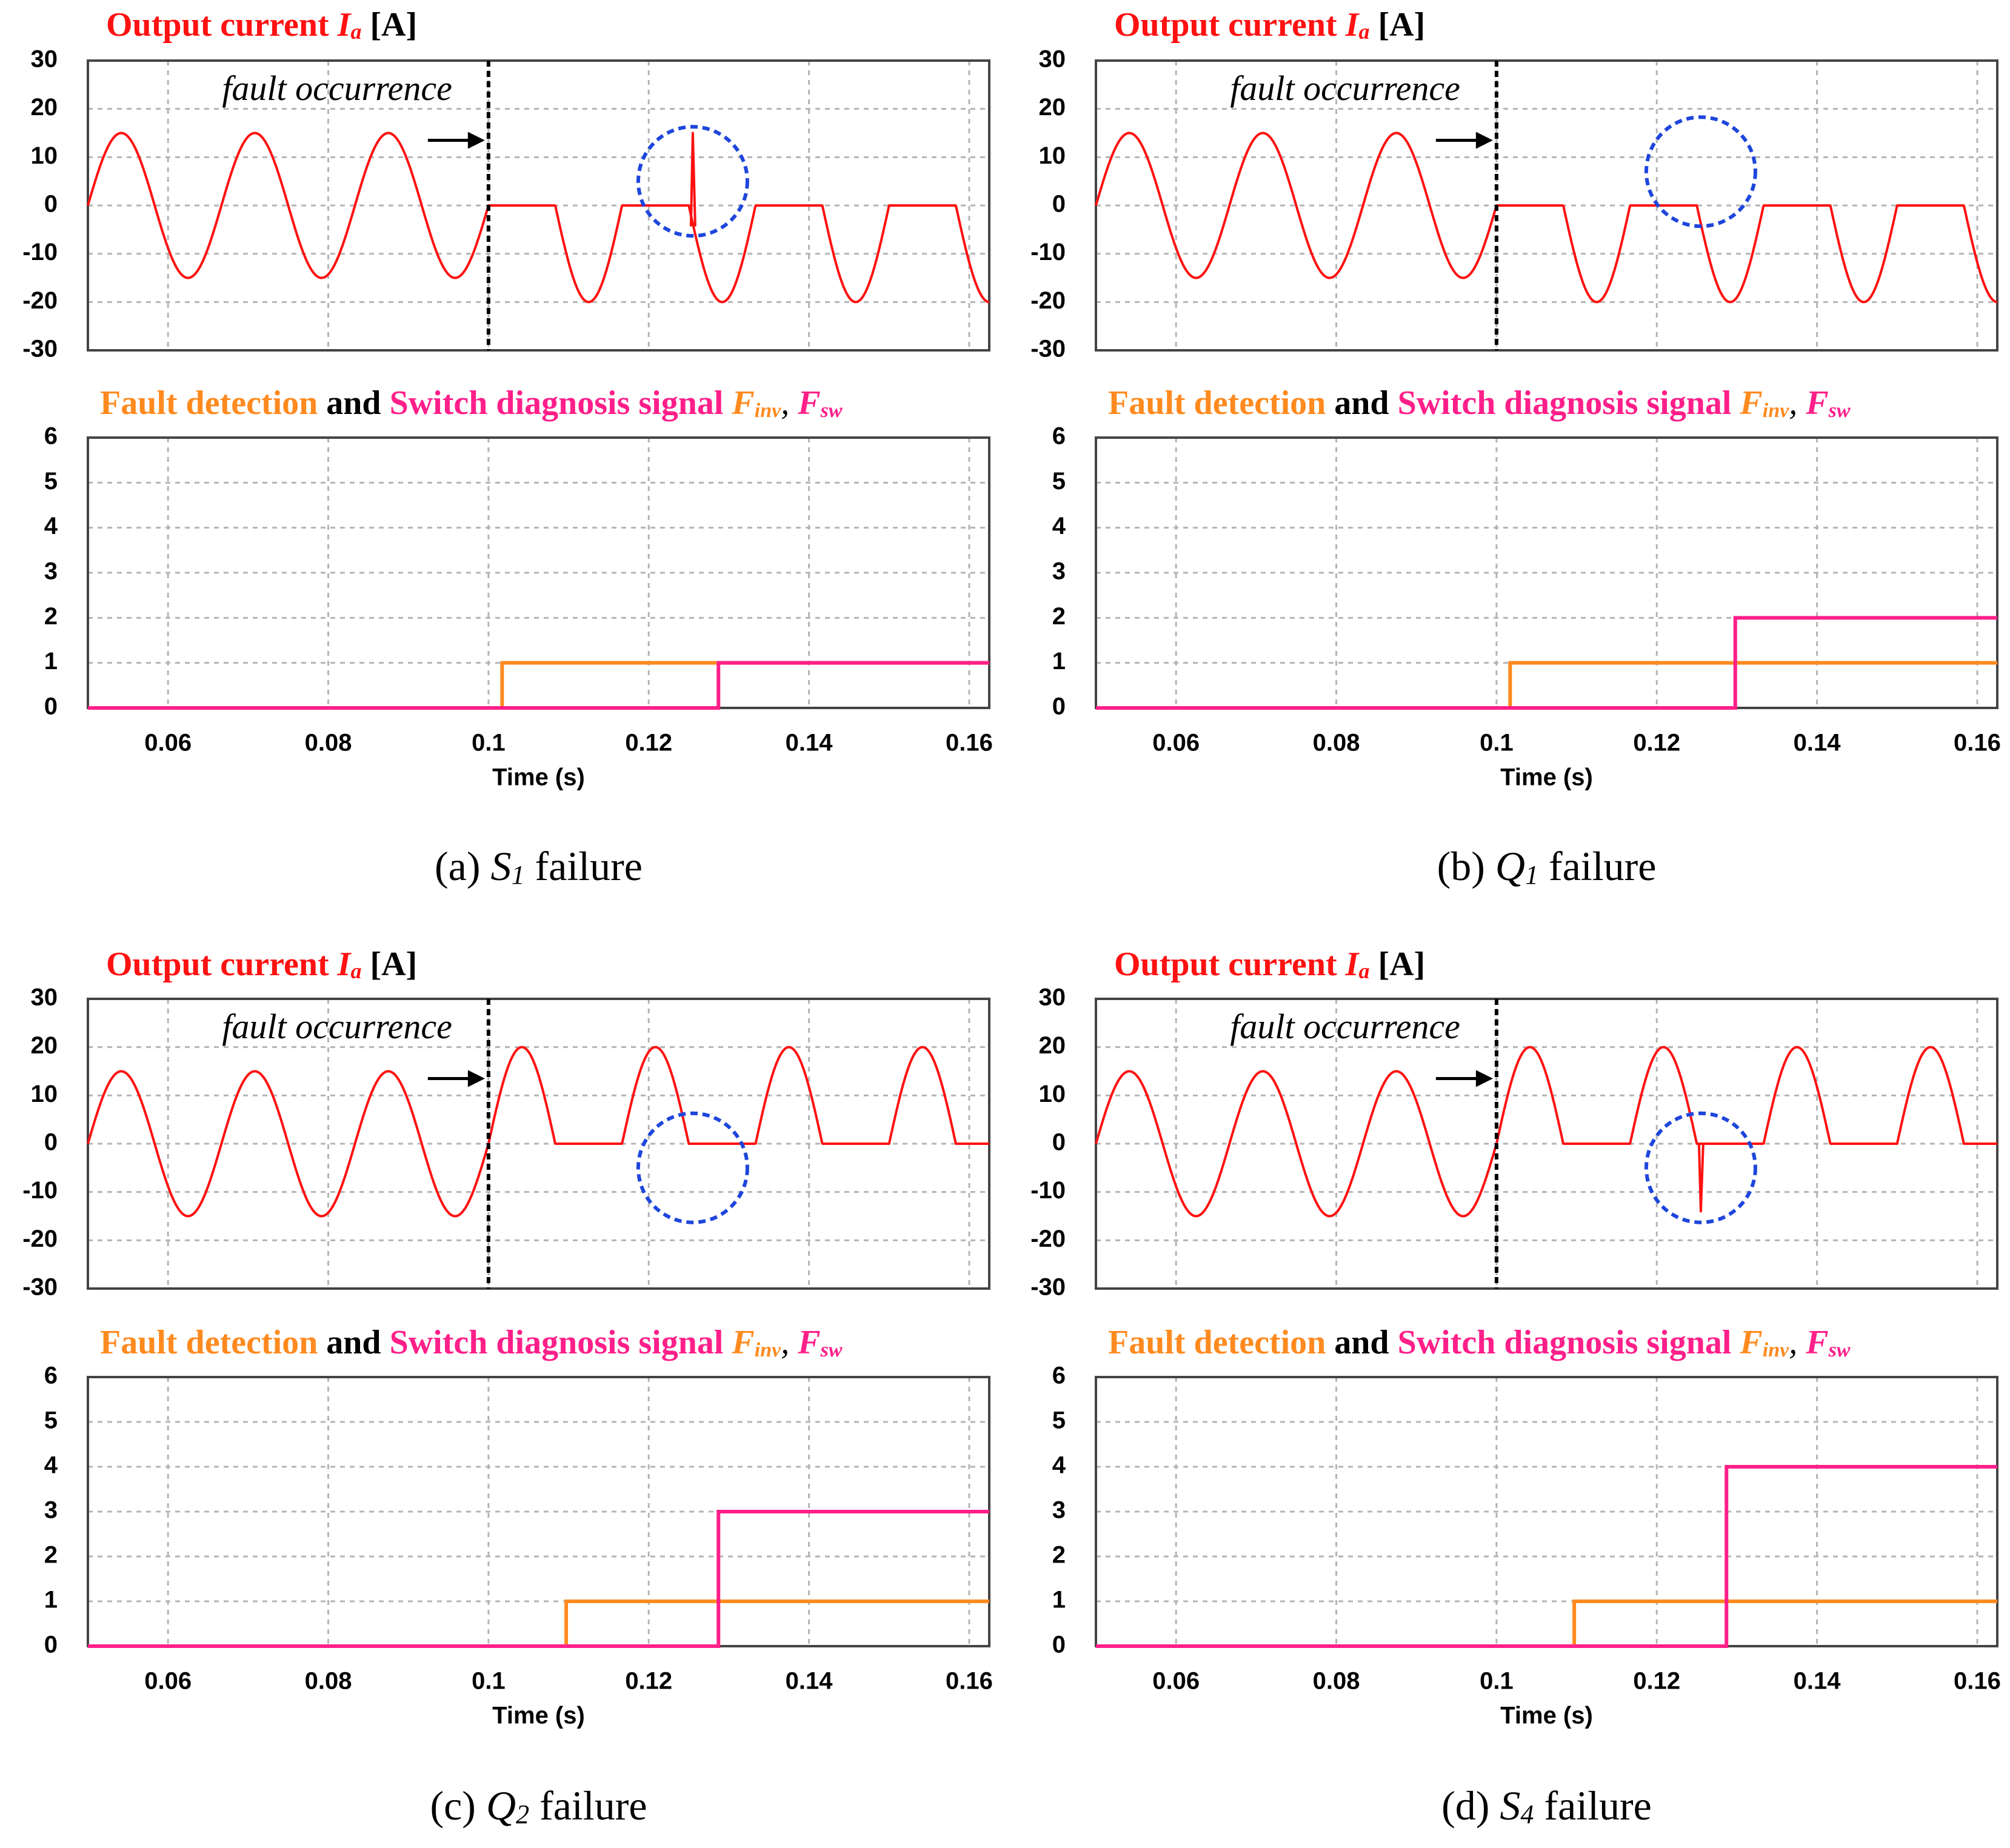  Describe the element at coordinates (1059, 1466) in the screenshot. I see `signal-ytick-label: 4` at that location.